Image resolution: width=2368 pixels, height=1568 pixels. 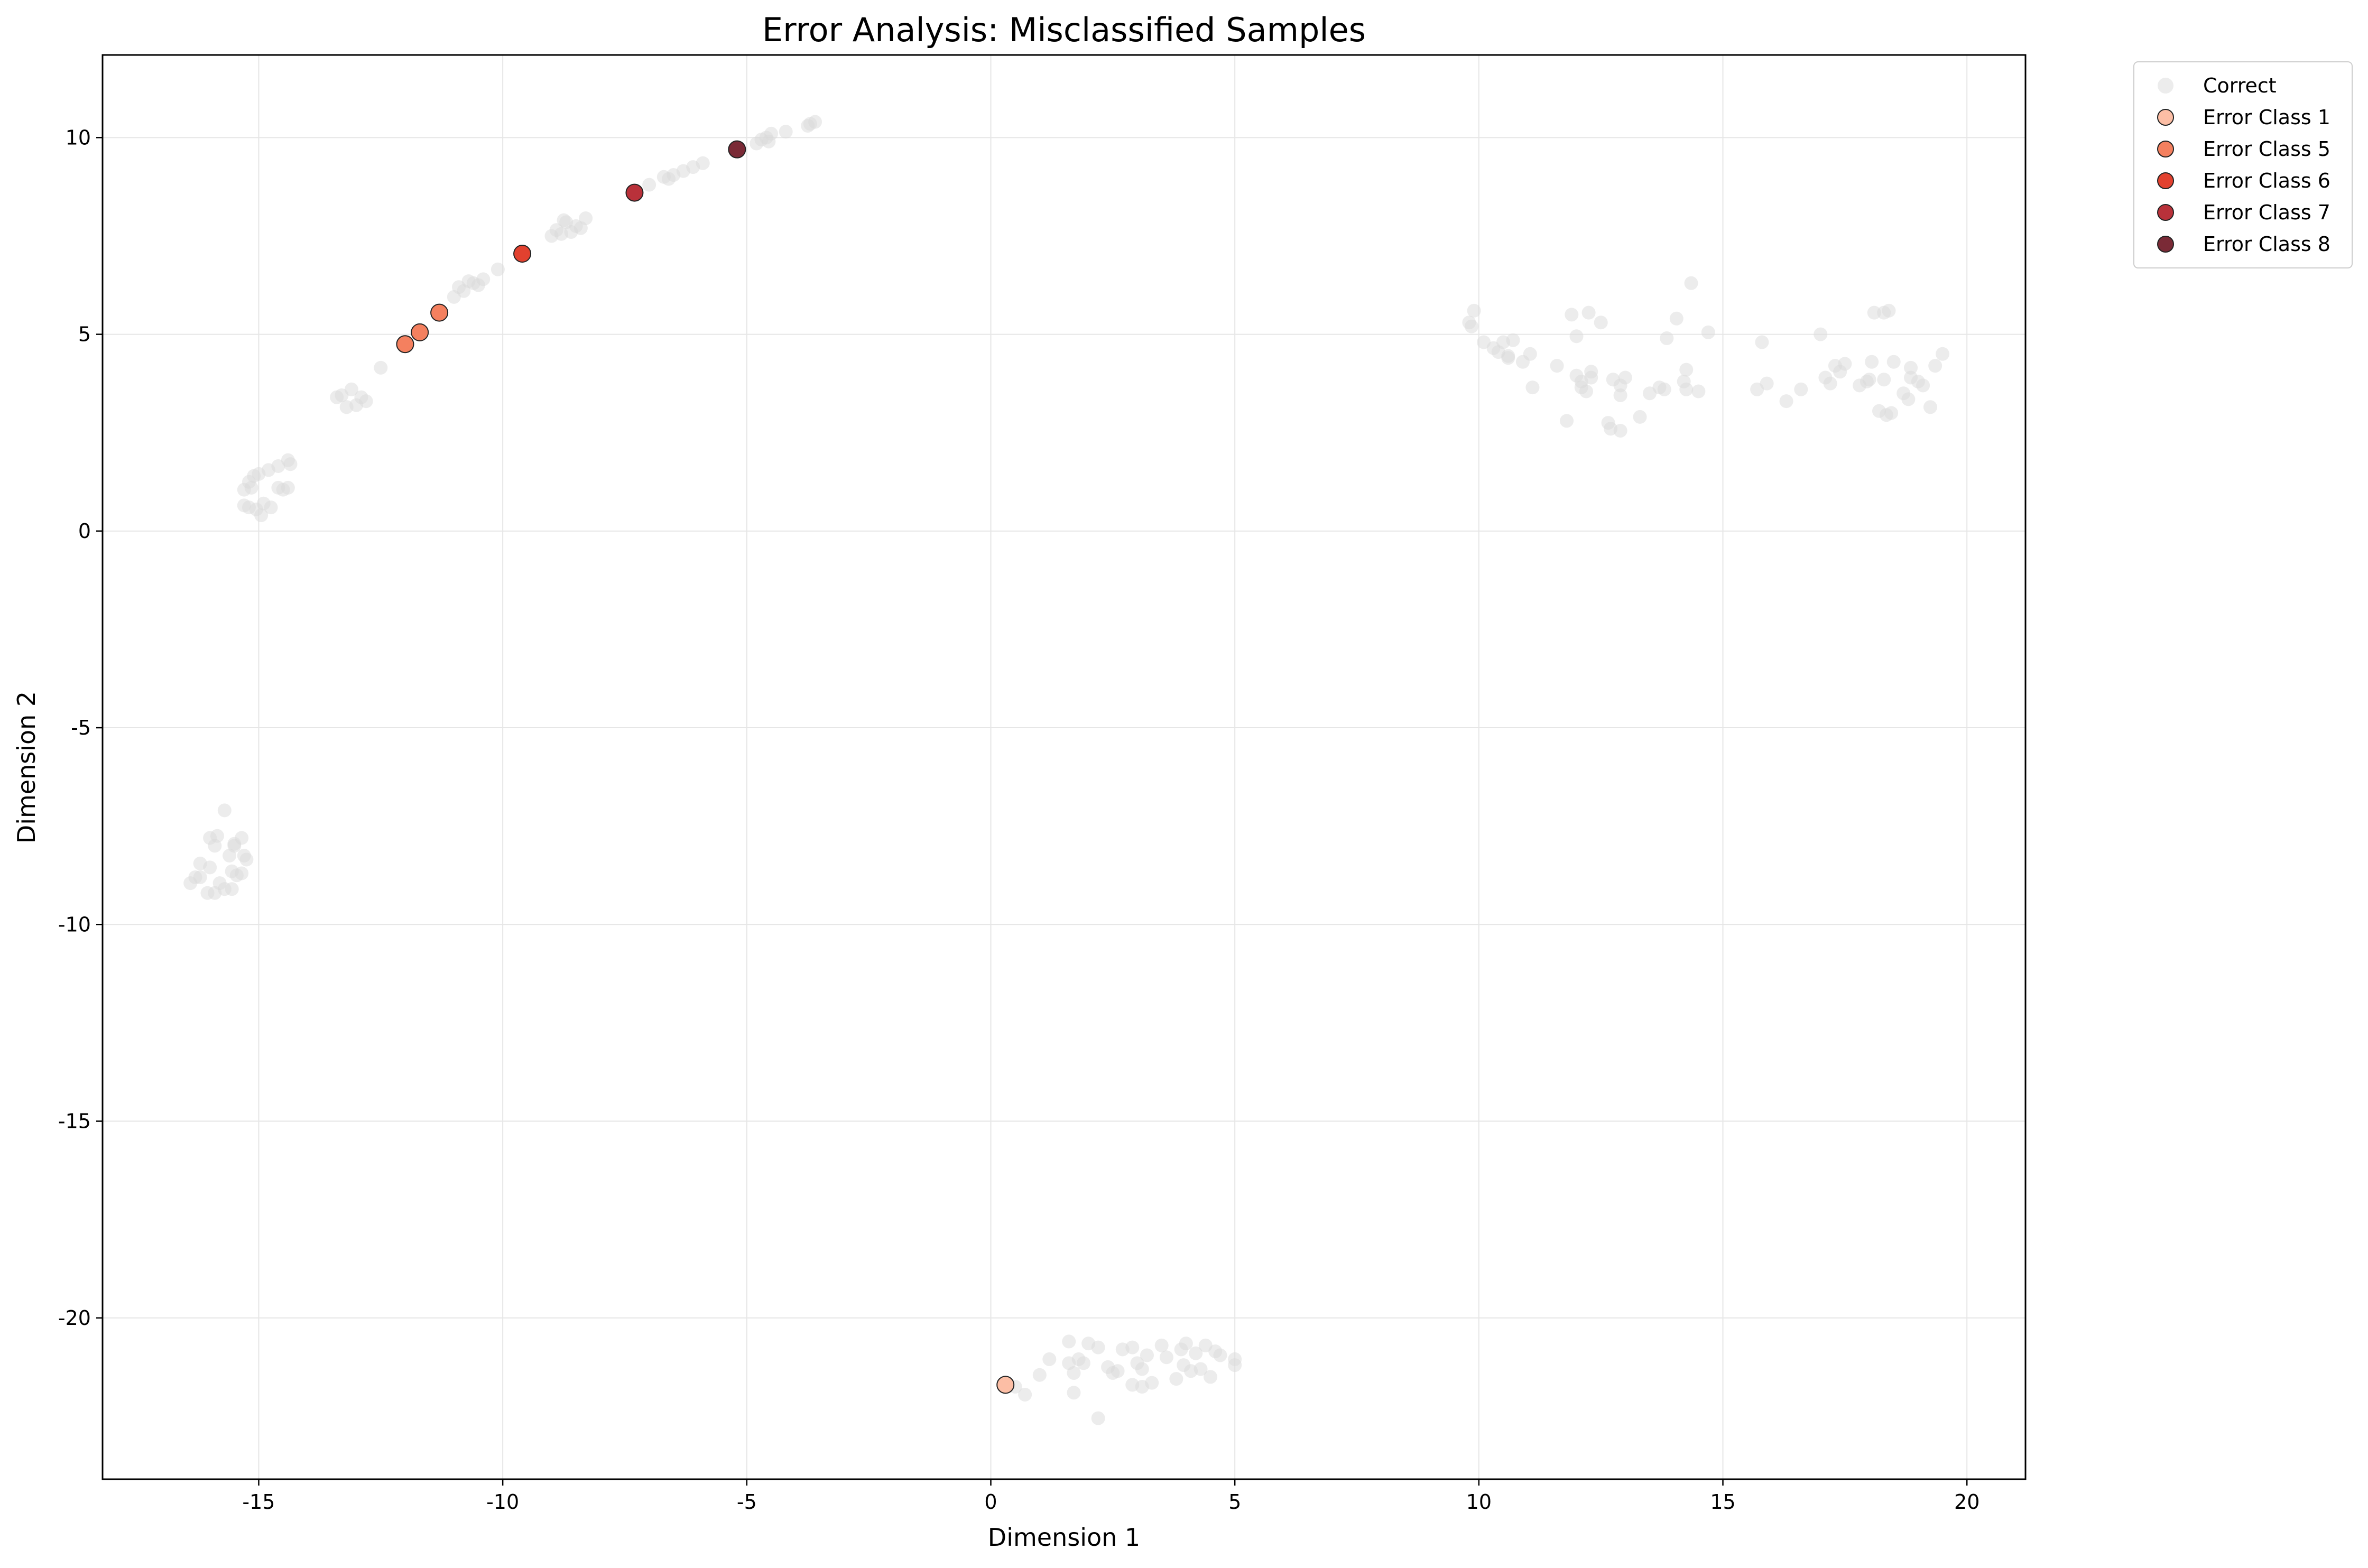 What do you see at coordinates (2267, 181) in the screenshot?
I see `legend-label: Error Class 6` at bounding box center [2267, 181].